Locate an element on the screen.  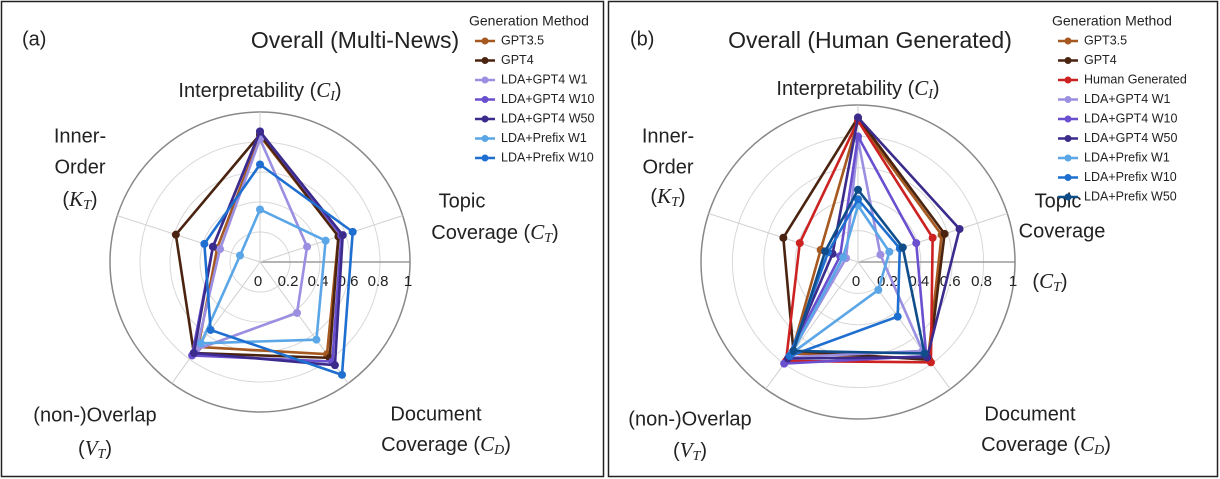
chart-title: Overall (Human Generated) is located at coordinates (870, 40).